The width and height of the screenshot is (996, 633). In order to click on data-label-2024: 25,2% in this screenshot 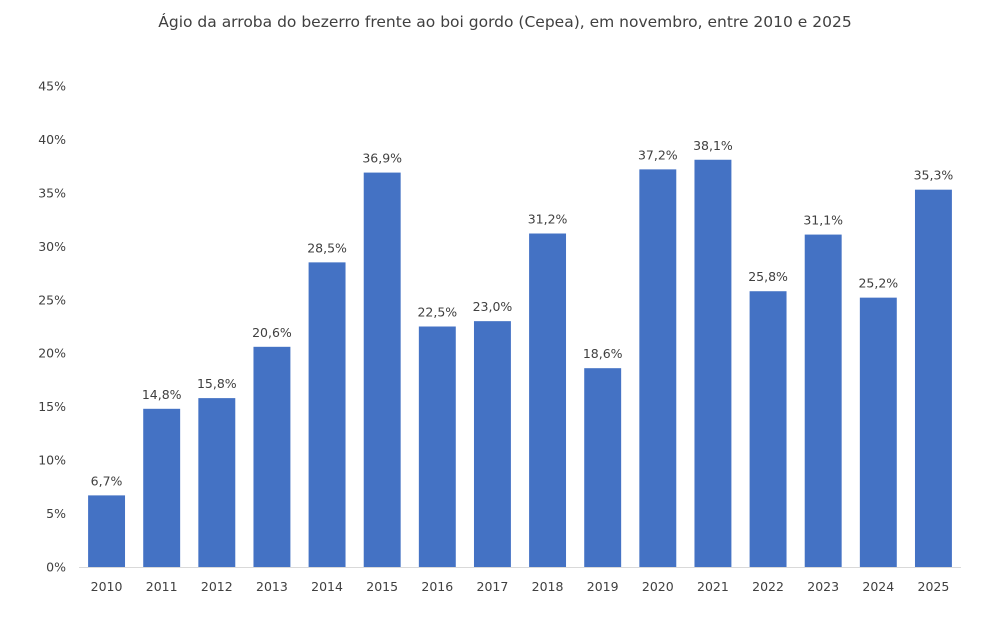, I will do `click(878, 283)`.